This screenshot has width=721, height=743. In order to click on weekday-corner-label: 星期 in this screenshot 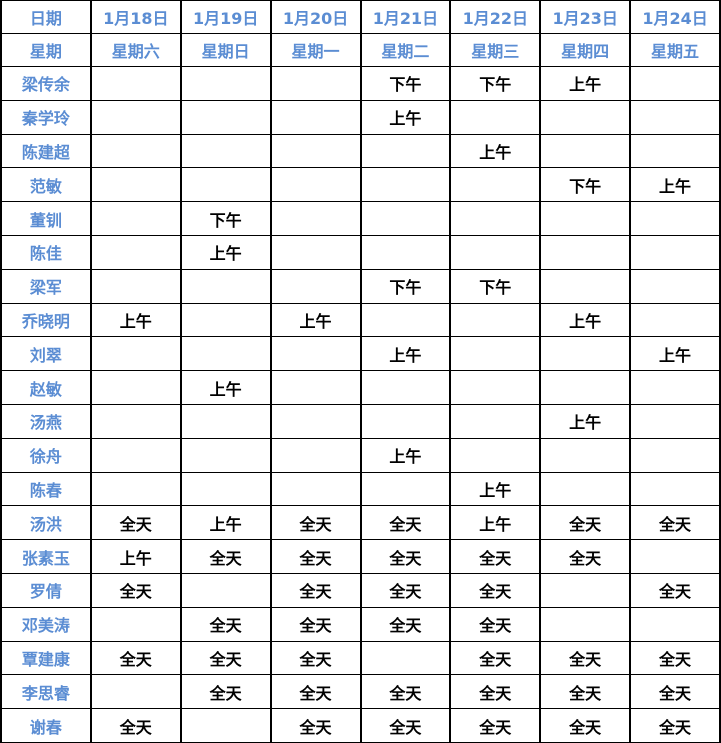, I will do `click(46, 50)`.